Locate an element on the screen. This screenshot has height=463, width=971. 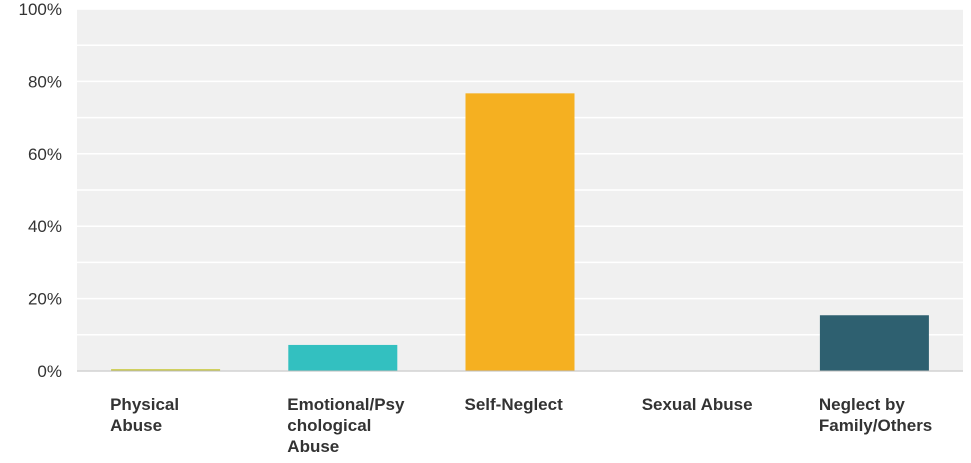
y-tick-label: 20% is located at coordinates (45, 299).